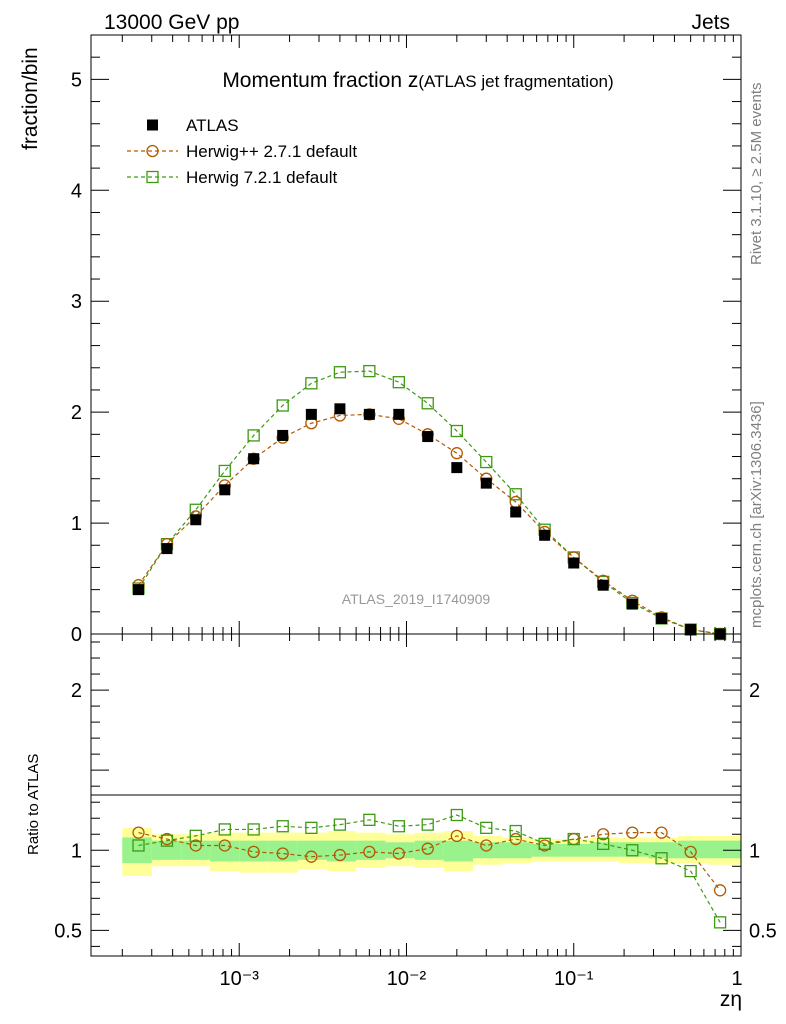  Describe the element at coordinates (710, 22) in the screenshot. I see `header-observable: Jets` at that location.